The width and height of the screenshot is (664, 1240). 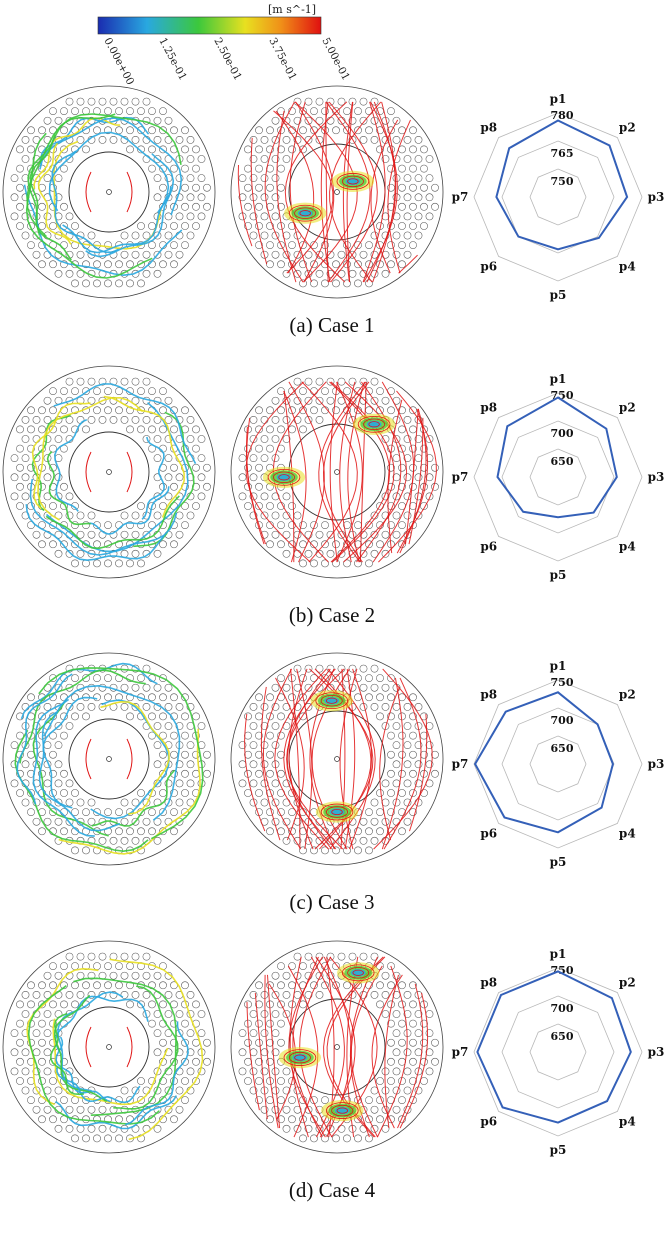 What do you see at coordinates (337, 1047) in the screenshot?
I see `central-pipe` at bounding box center [337, 1047].